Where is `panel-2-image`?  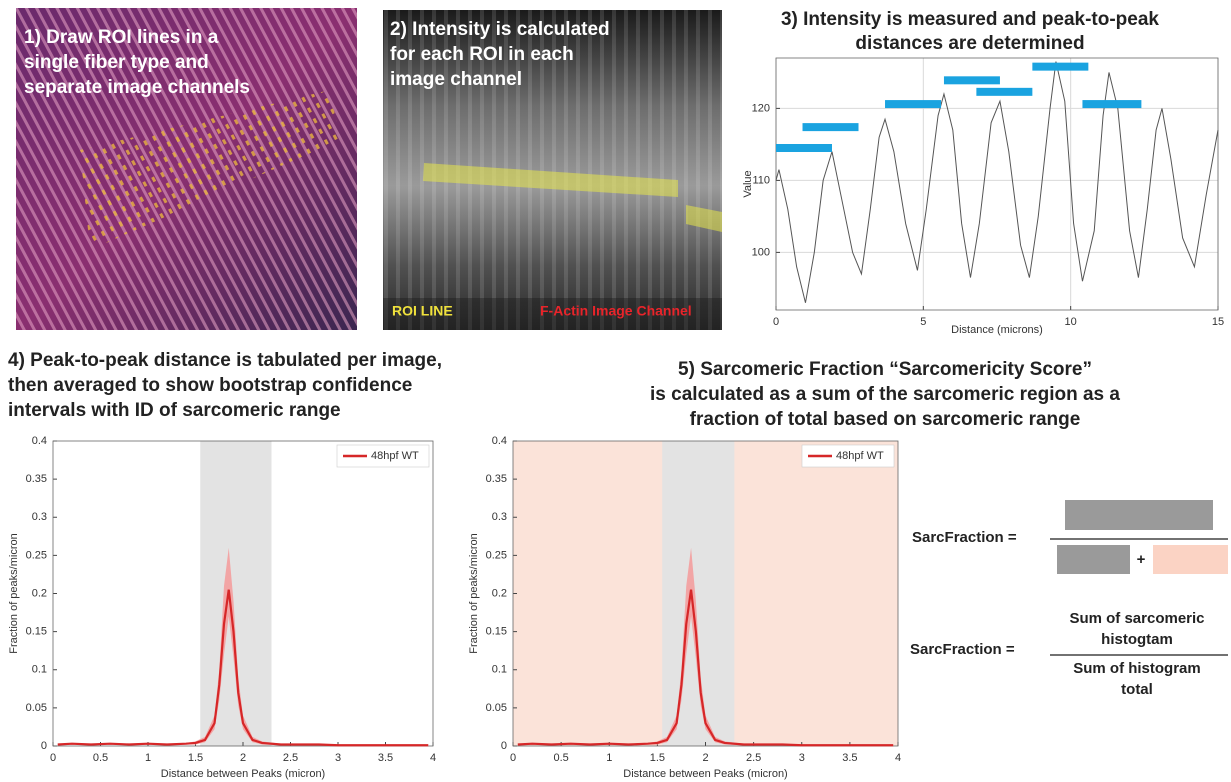
panel-2-image is located at coordinates (552, 170).